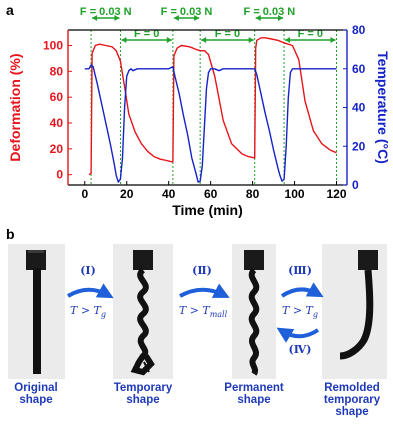 The height and width of the screenshot is (424, 393). I want to click on remolded-shape-photo, so click(354, 311).